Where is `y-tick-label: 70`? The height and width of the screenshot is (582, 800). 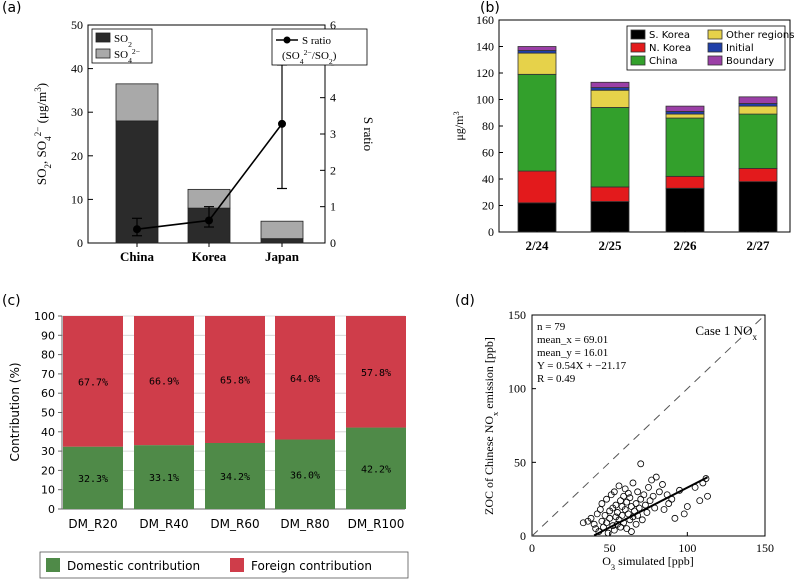
y-tick-label: 70 is located at coordinates (48, 374).